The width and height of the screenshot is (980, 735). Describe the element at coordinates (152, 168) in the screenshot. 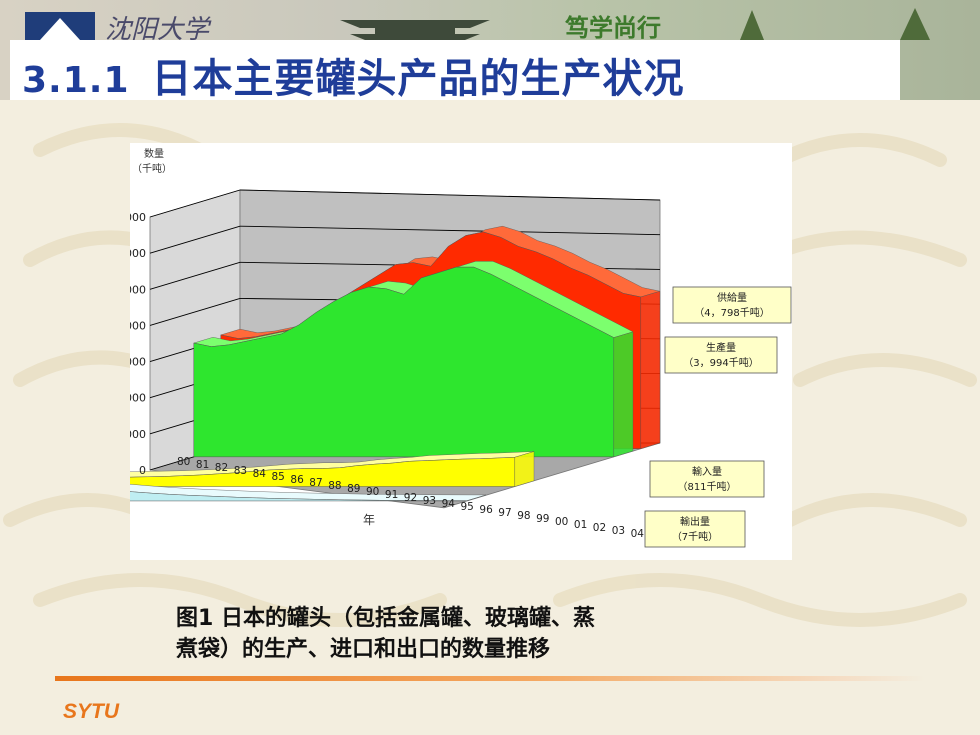

I see `y-axis-label-line2: （千吨）` at that location.